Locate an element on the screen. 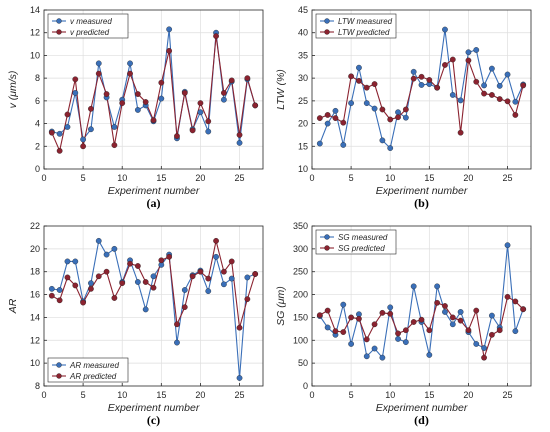 This screenshot has width=550, height=432. legend-label: SG measured is located at coordinates (363, 237).